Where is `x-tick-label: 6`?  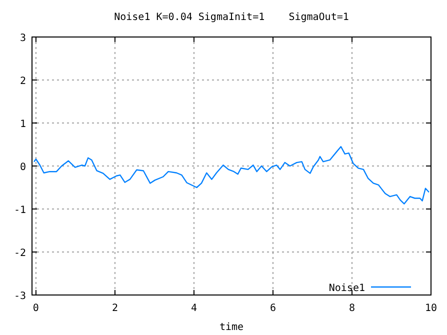
x-tick-label: 6 is located at coordinates (273, 308).